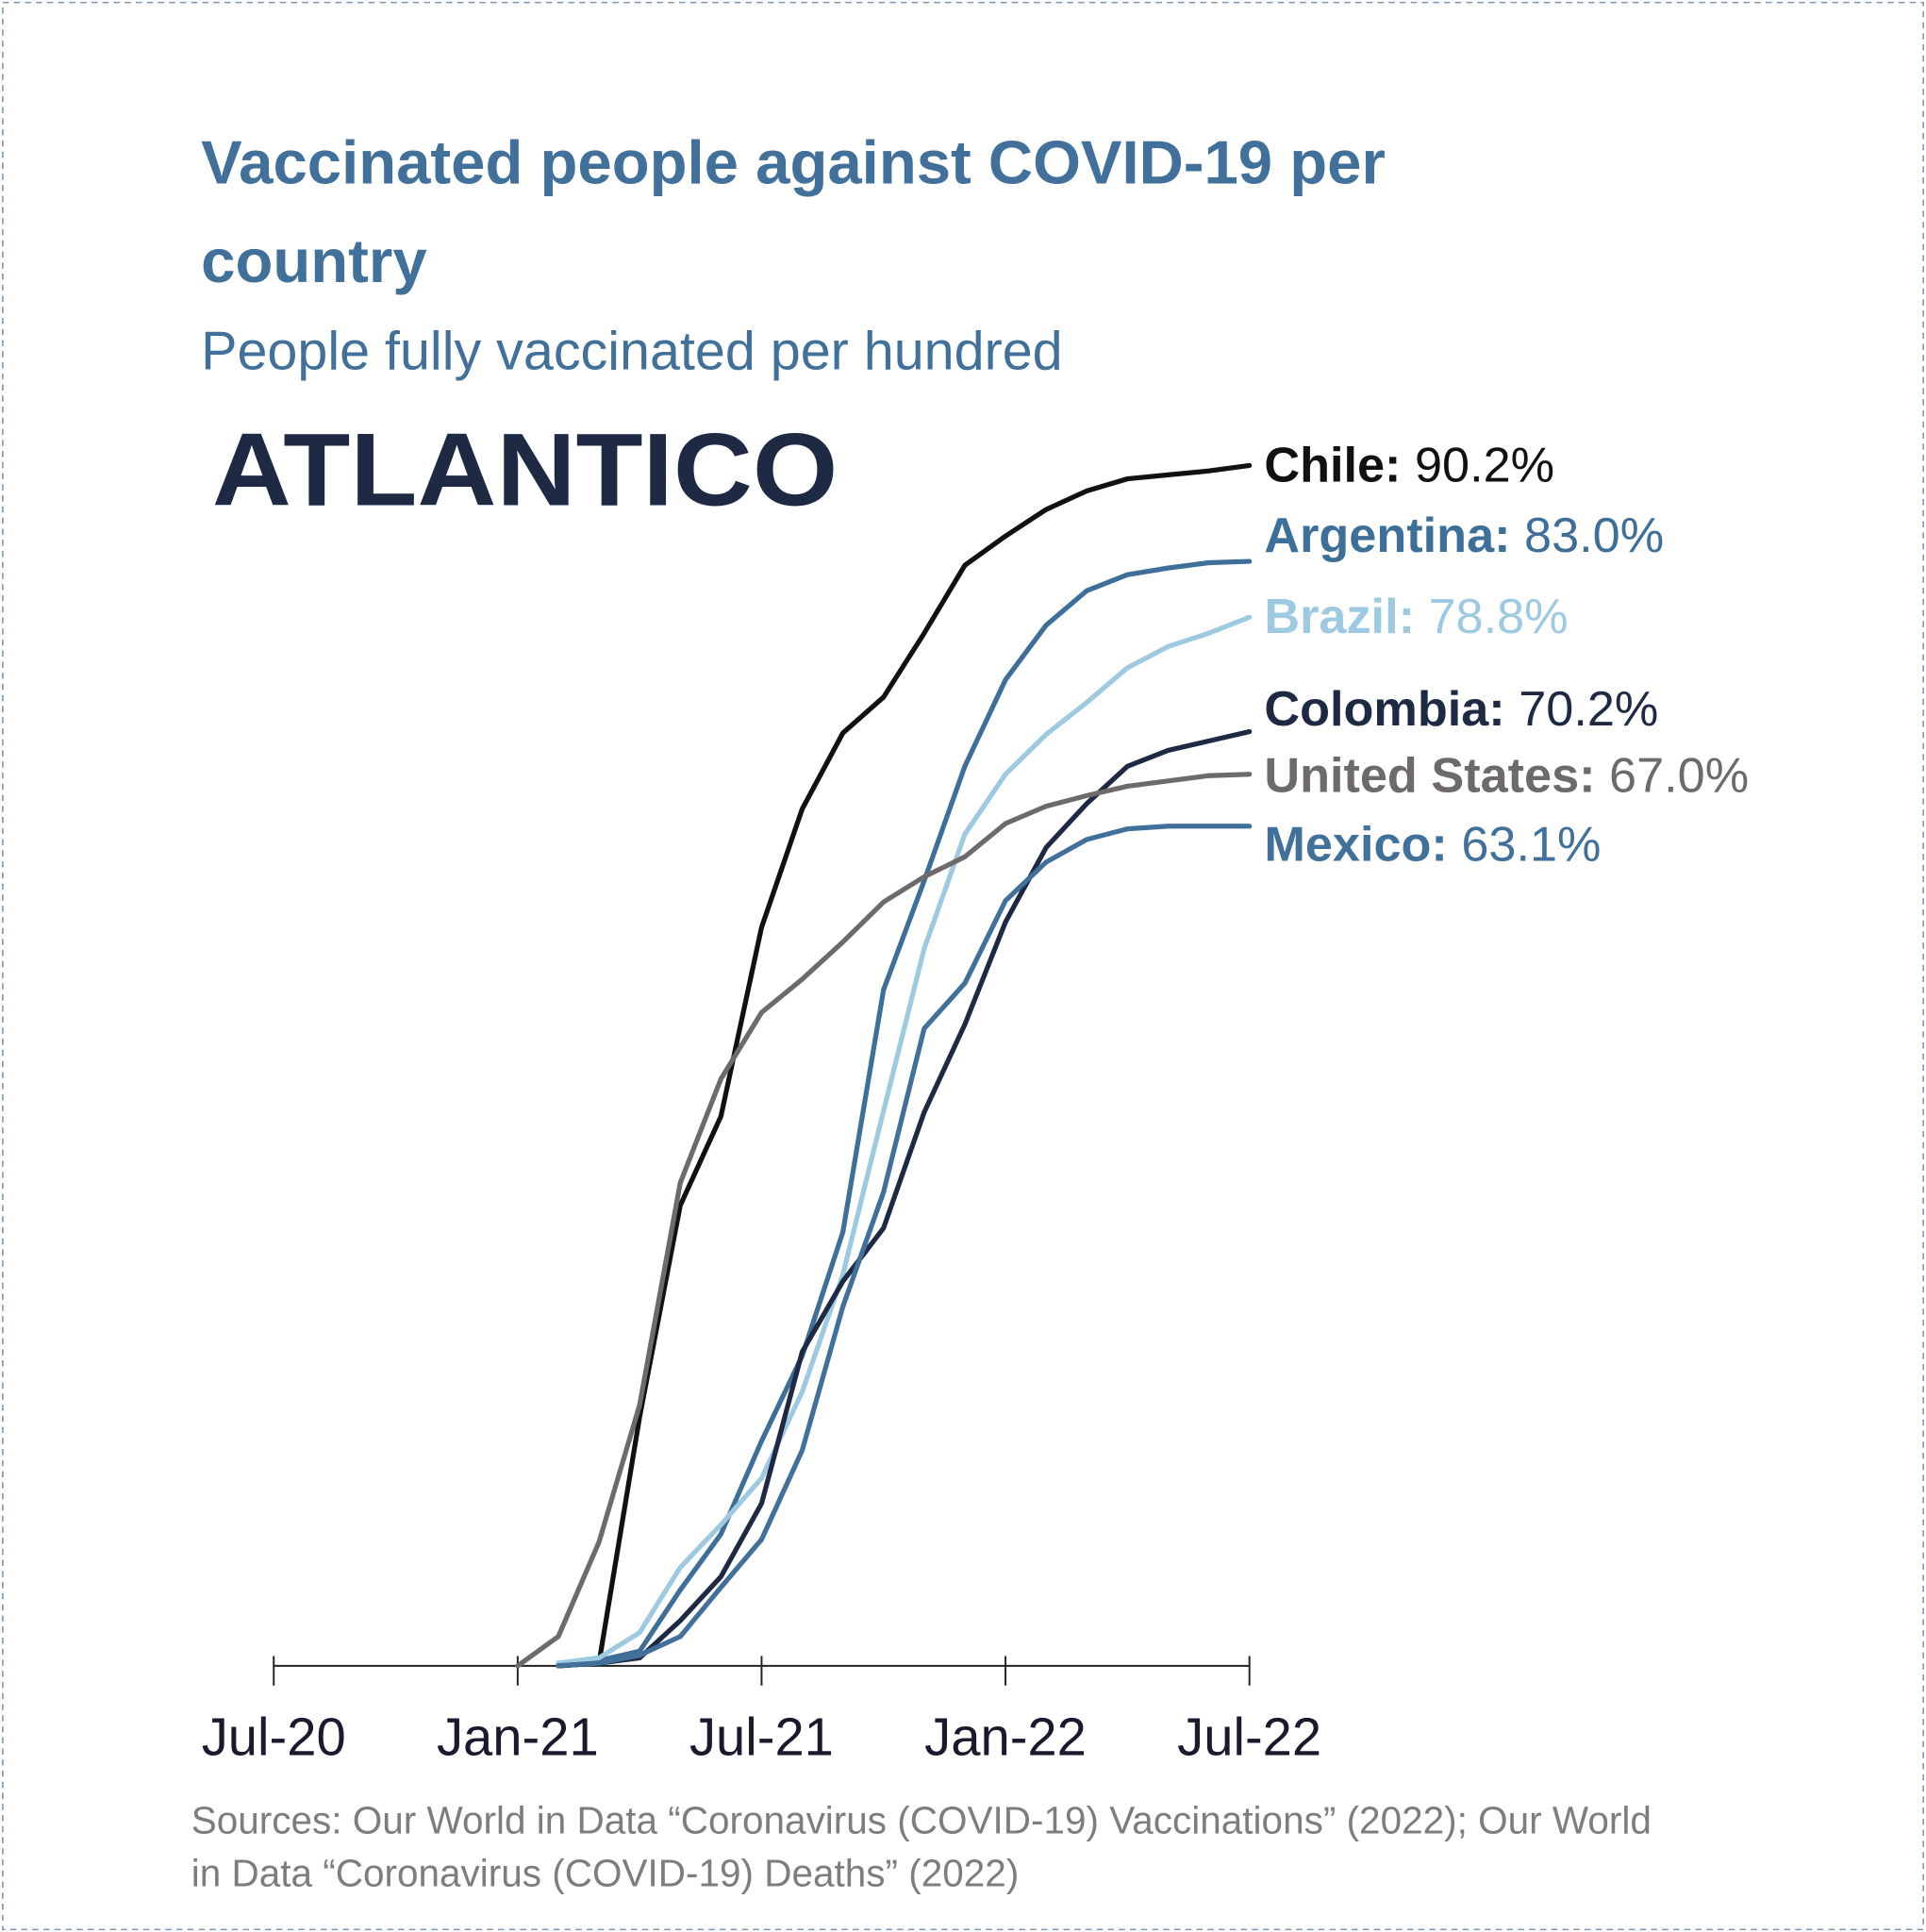 This screenshot has height=1932, width=1926. What do you see at coordinates (1356, 844) in the screenshot?
I see `series-name: Mexico:` at bounding box center [1356, 844].